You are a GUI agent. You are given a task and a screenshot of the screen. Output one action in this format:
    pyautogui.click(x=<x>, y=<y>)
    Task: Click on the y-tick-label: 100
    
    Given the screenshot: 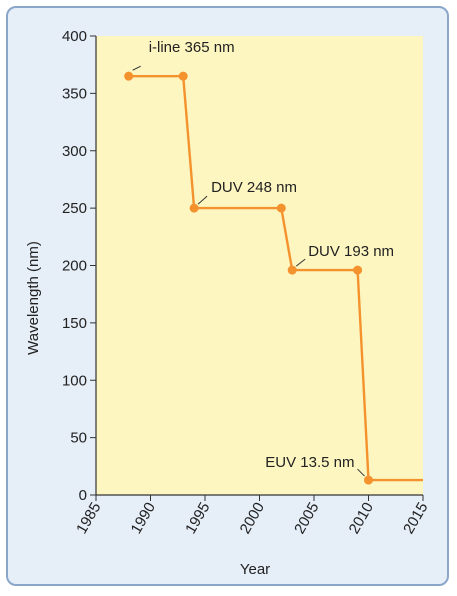 What is the action you would take?
    pyautogui.click(x=74, y=380)
    